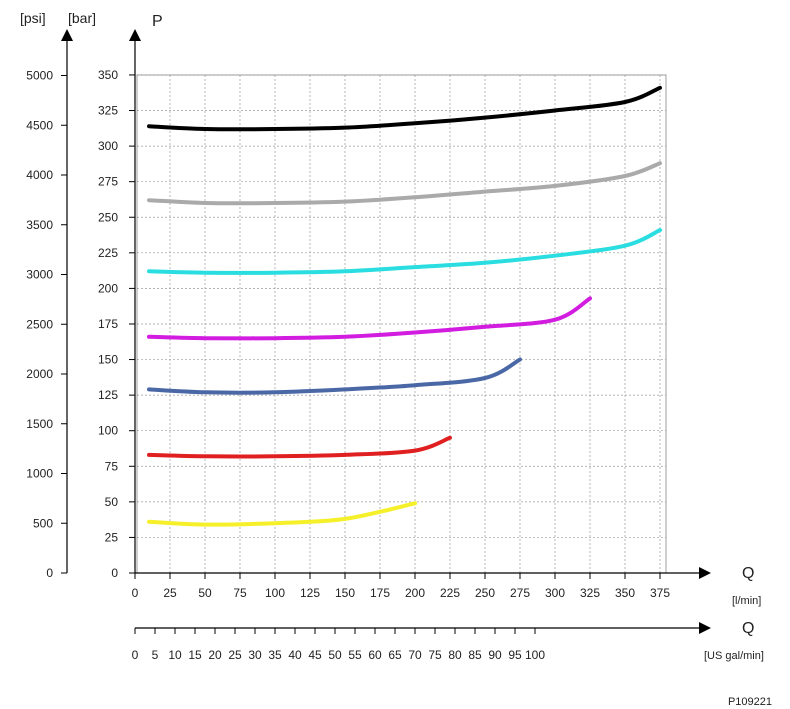 The height and width of the screenshot is (709, 790). I want to click on psi-unit-label: [psi], so click(33, 18).